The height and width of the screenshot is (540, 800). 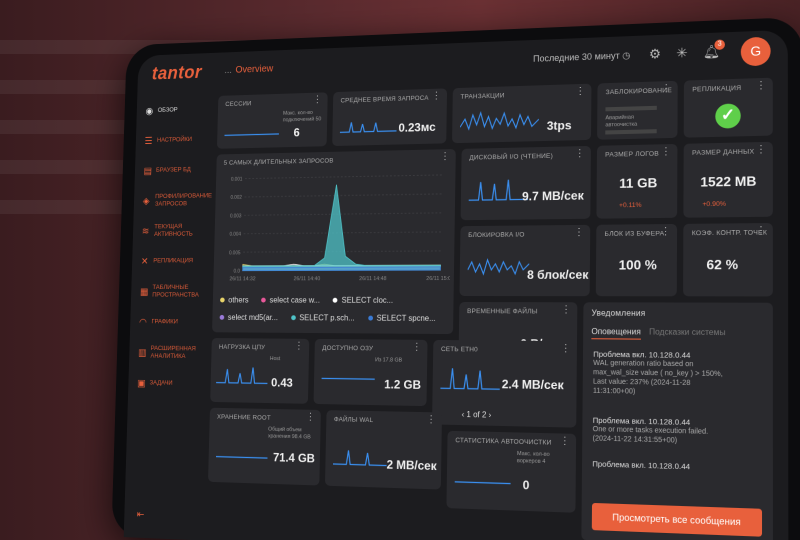 I want to click on card-title: Файлы WAL, so click(x=353, y=420).